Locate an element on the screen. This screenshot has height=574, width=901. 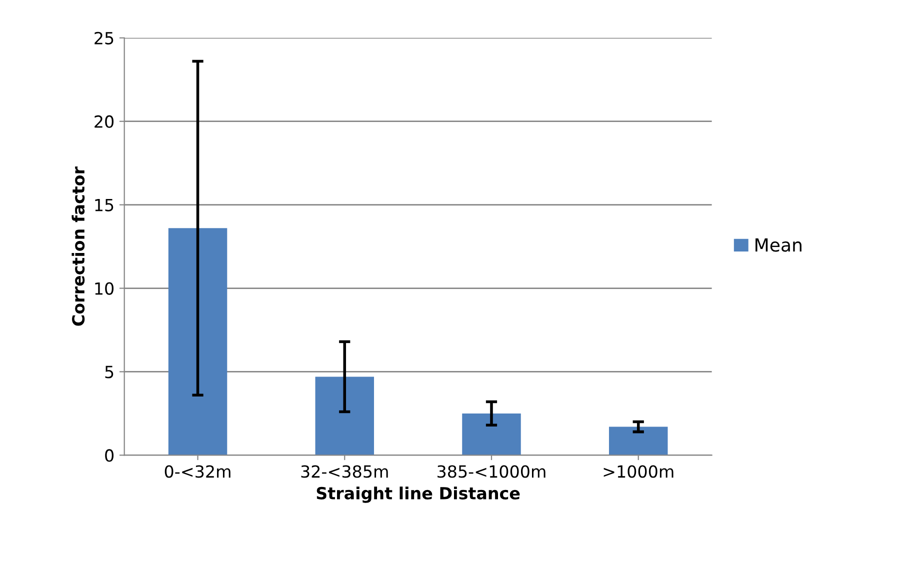
y-tick-label: 15 is located at coordinates (104, 205).